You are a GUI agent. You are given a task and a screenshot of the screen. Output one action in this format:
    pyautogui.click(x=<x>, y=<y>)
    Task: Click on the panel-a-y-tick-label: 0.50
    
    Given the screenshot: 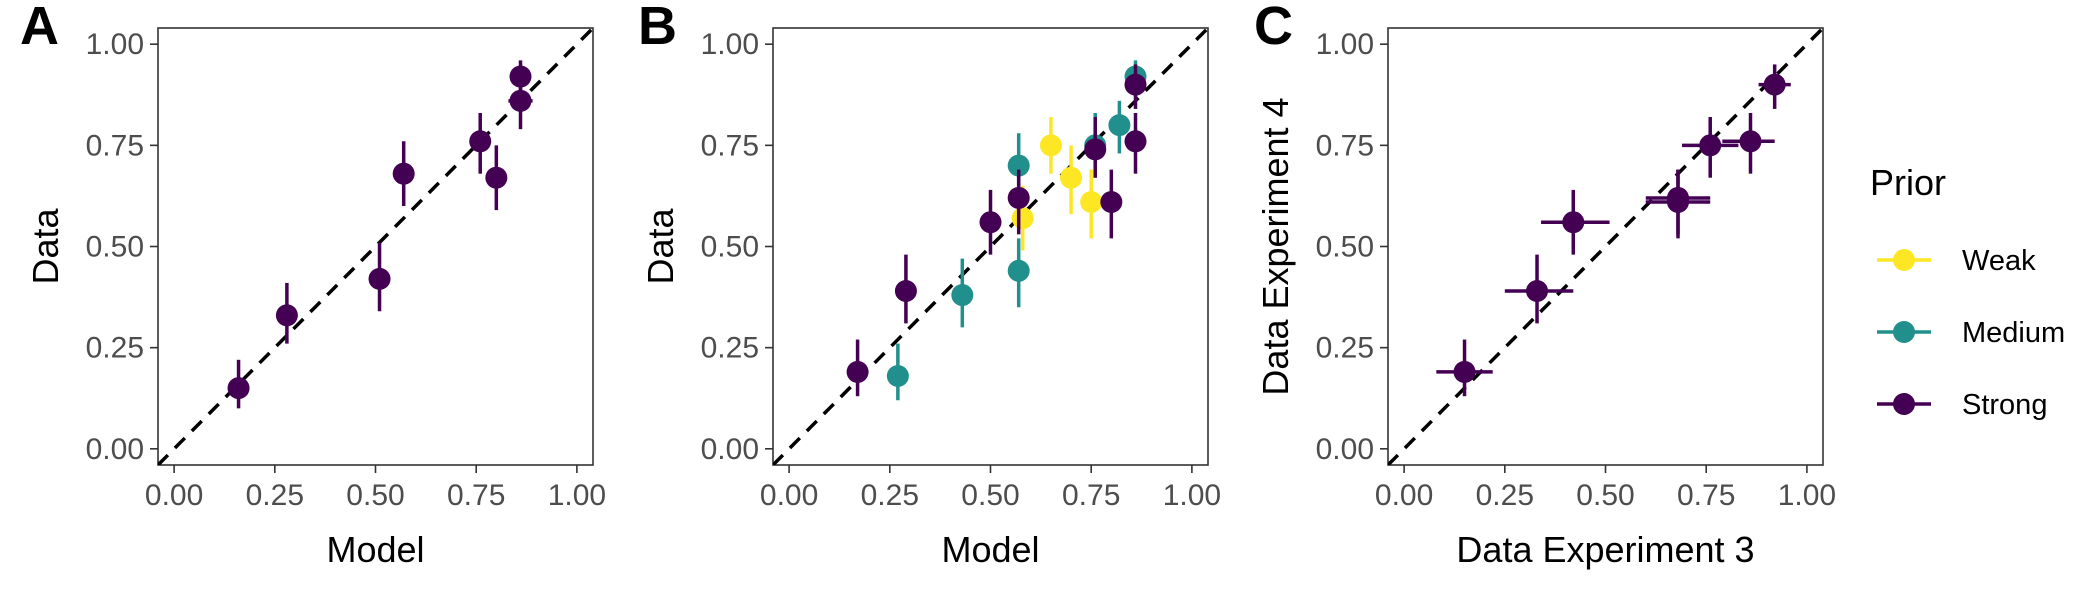 What is the action you would take?
    pyautogui.click(x=115, y=247)
    